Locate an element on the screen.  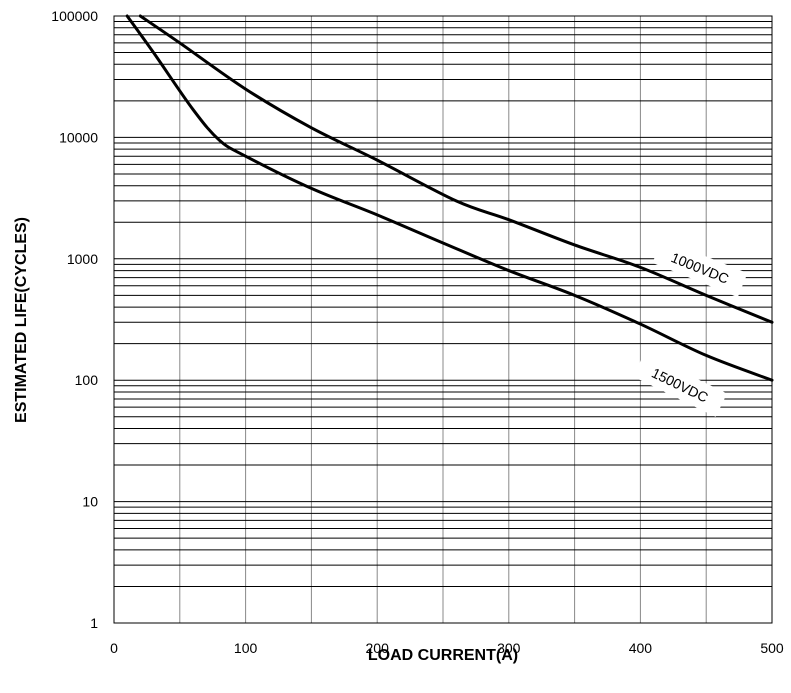
y-tick-label: 1 is located at coordinates (94, 623).